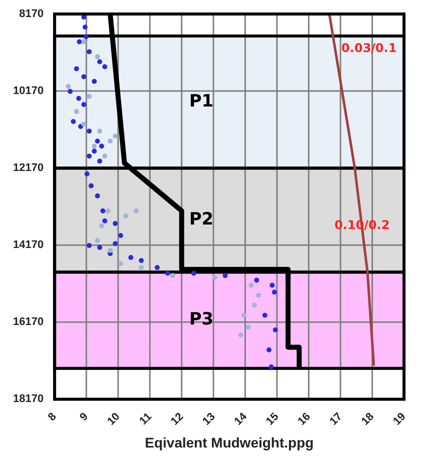  Describe the element at coordinates (241, 419) in the screenshot. I see `x-tick-label: 14` at that location.